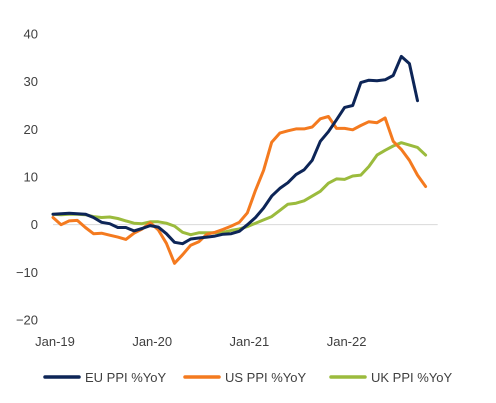  What do you see at coordinates (126, 377) in the screenshot?
I see `legend-label: EU PPI %YoY` at bounding box center [126, 377].